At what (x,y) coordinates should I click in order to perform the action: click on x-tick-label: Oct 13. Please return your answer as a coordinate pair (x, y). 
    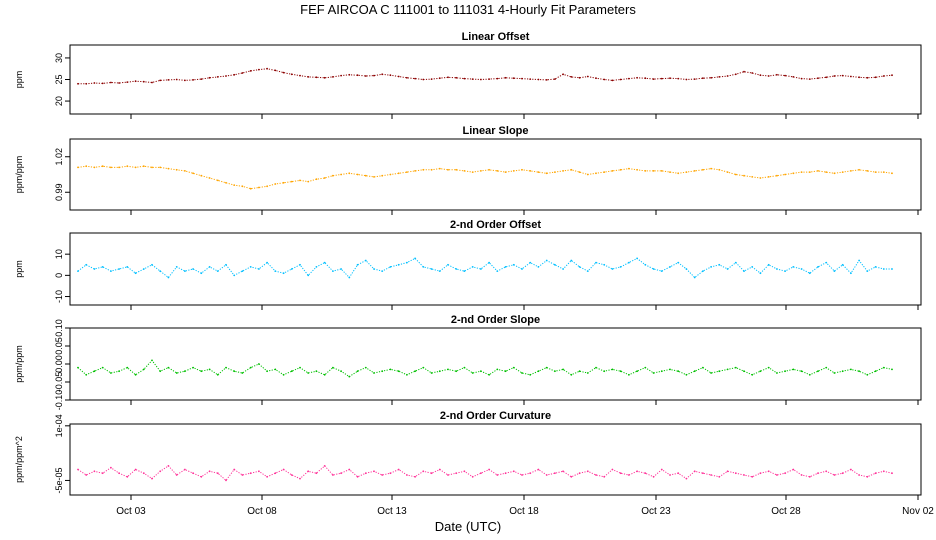
    Looking at the image, I should click on (392, 511).